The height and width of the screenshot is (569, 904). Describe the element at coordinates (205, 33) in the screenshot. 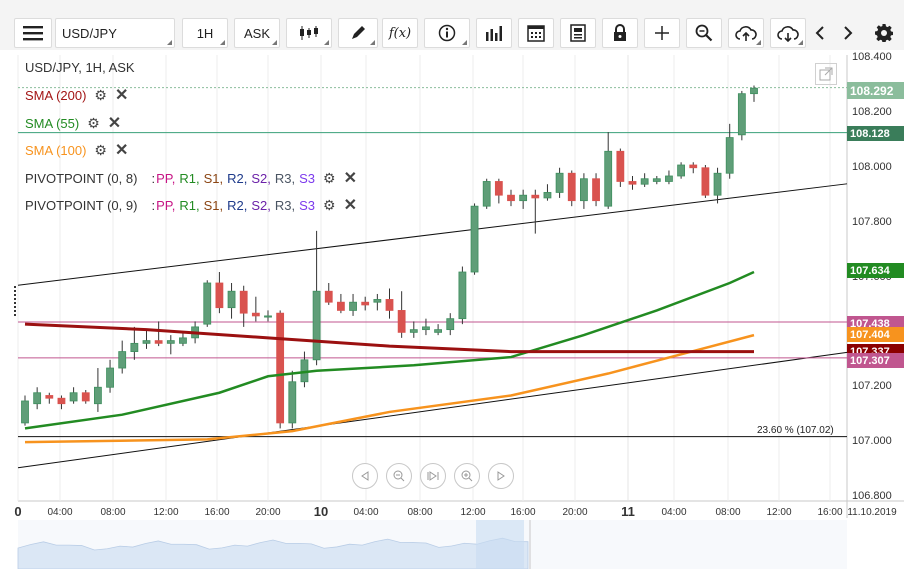

I see `interval-select: 1H` at that location.